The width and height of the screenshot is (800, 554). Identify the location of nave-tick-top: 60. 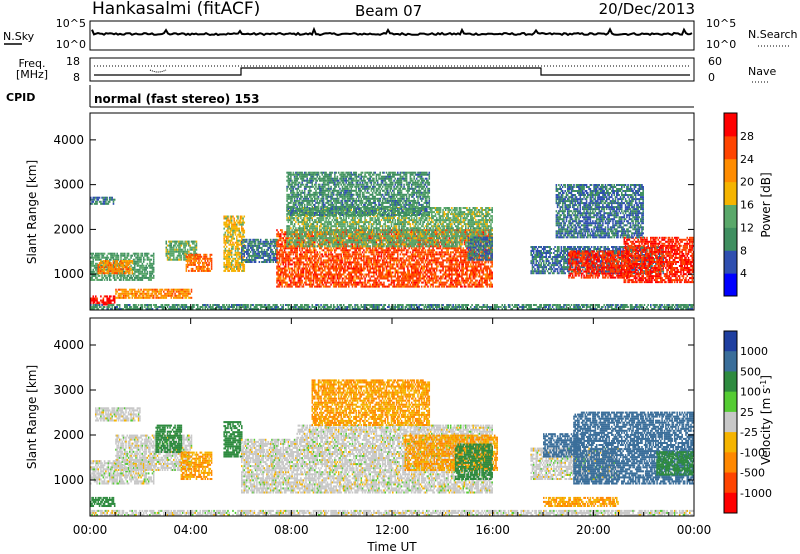
(715, 61).